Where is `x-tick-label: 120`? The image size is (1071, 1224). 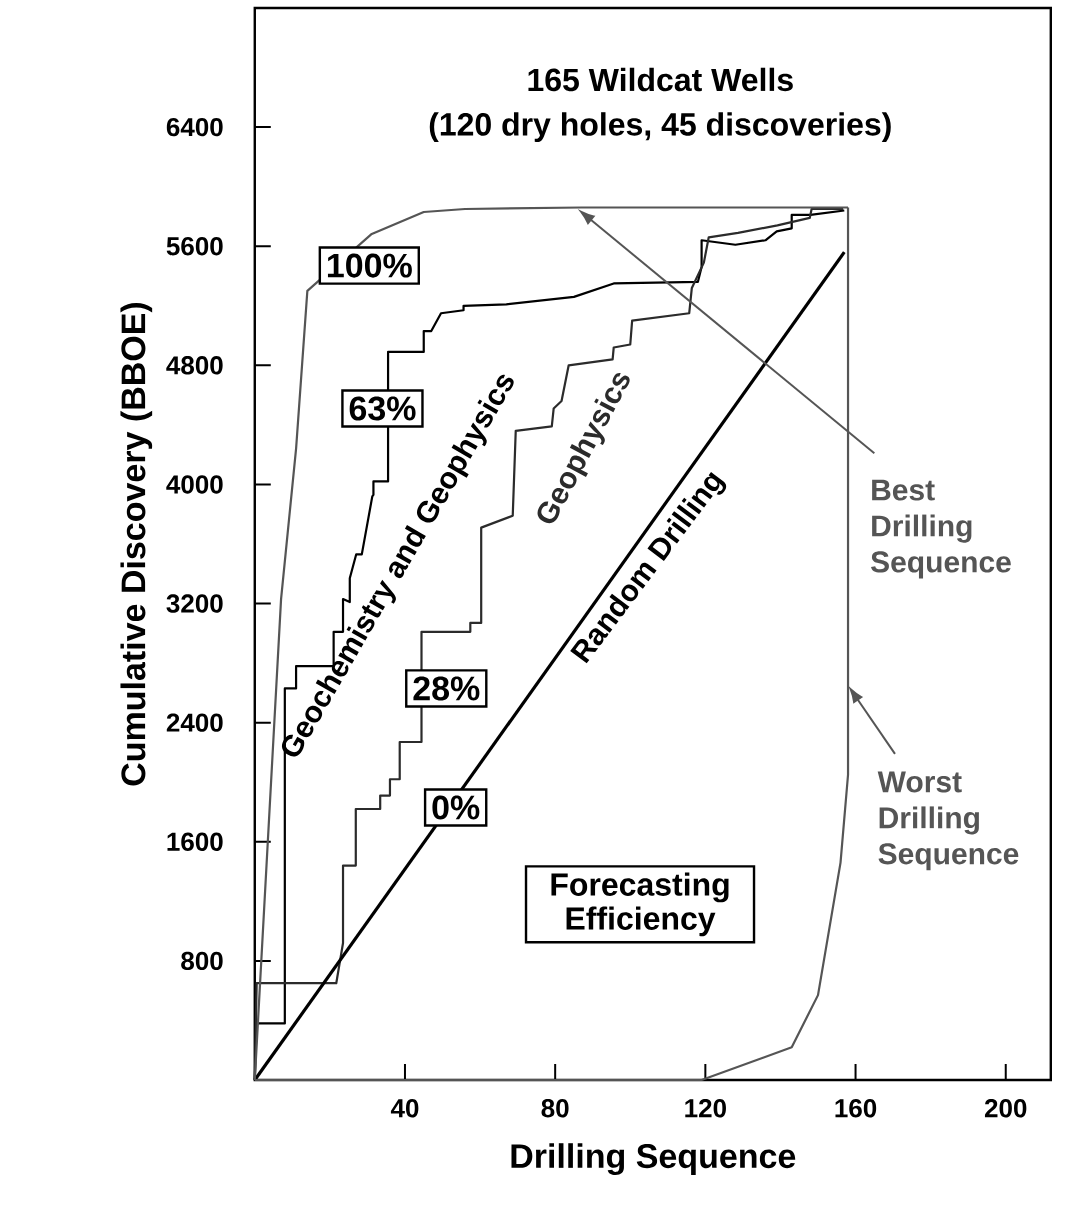
x-tick-label: 120 is located at coordinates (706, 1108).